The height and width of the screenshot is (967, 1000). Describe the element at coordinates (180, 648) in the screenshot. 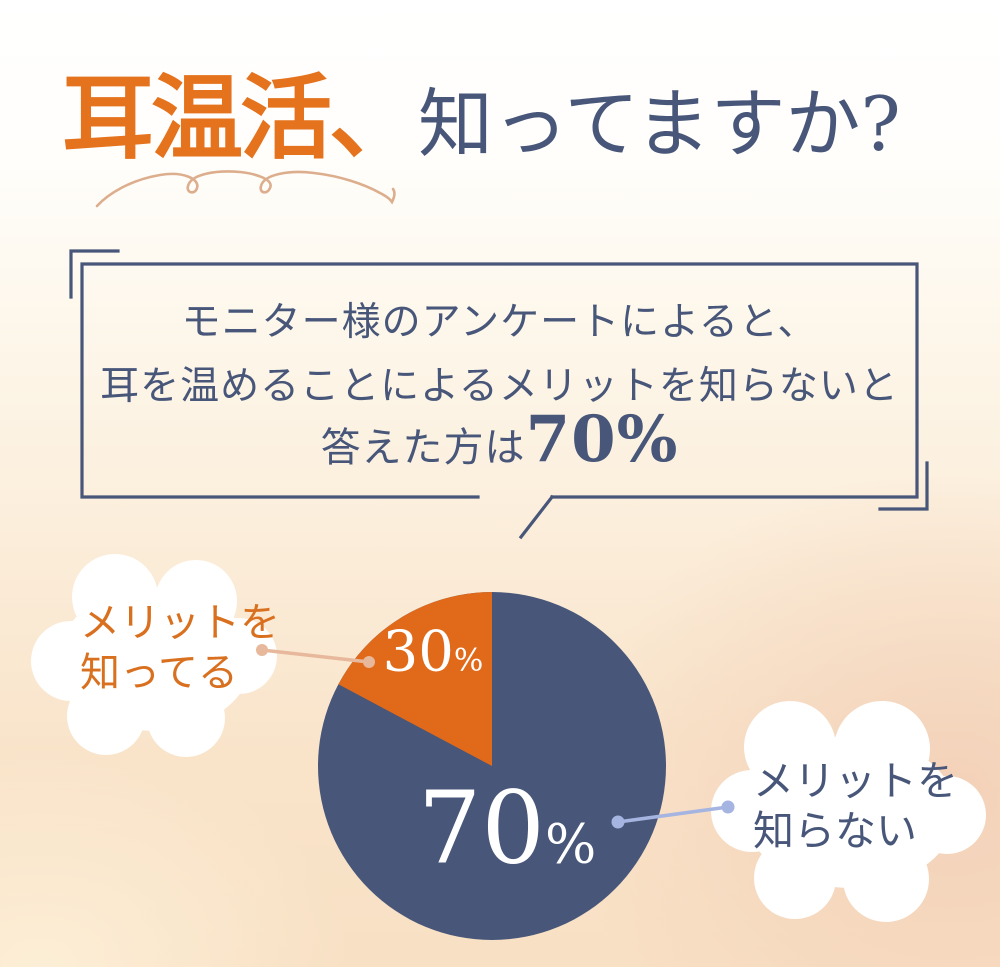

I see `legend-label-known: メリットを 知ってる` at that location.